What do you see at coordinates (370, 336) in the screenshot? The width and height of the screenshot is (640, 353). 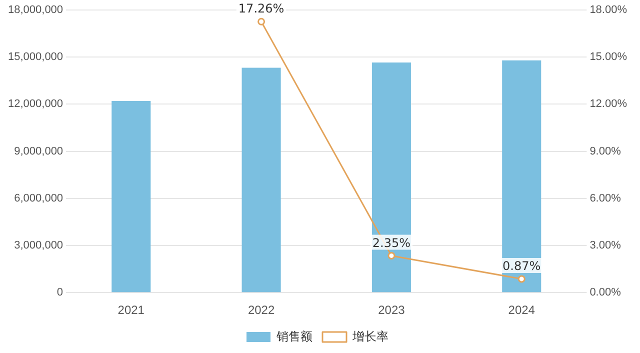 I see `legend-label: 增长率` at bounding box center [370, 336].